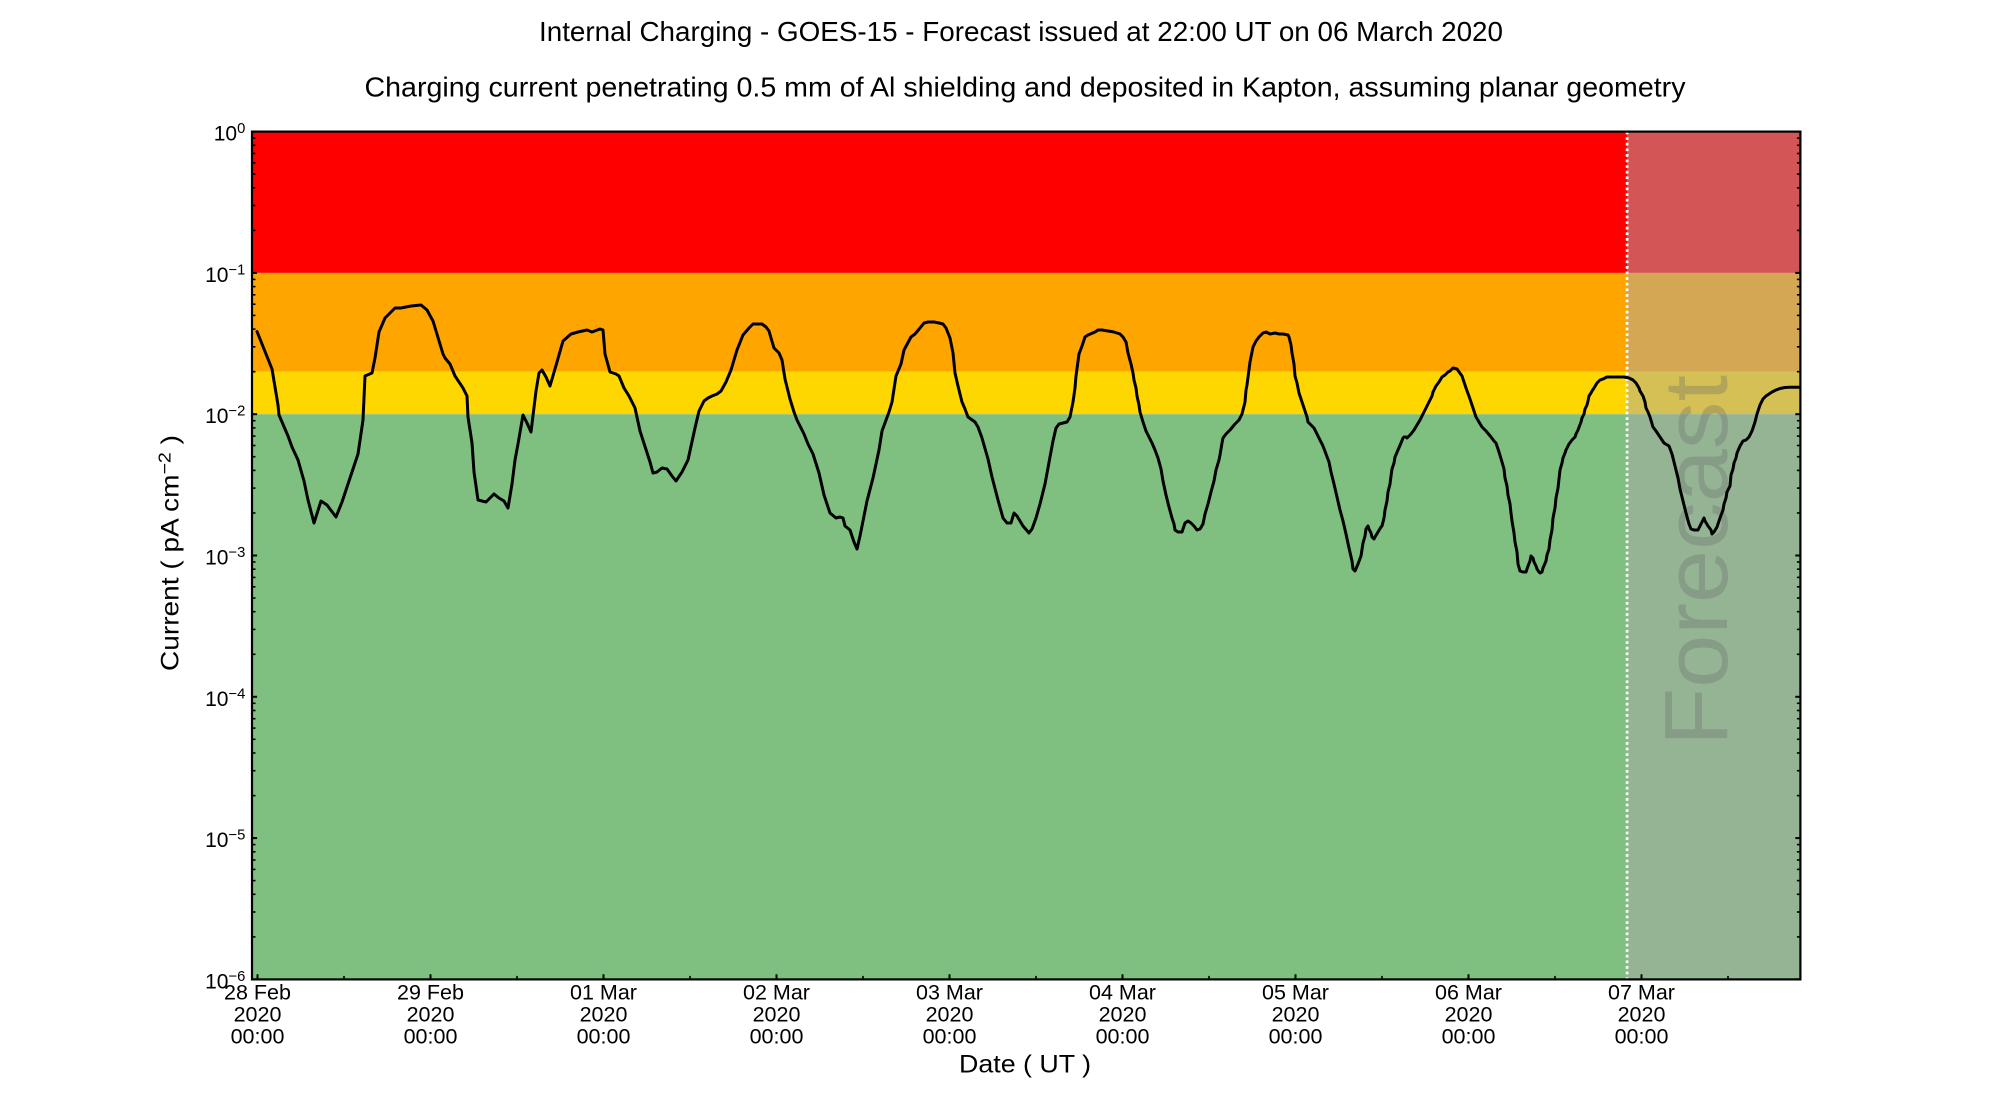 This screenshot has height=1105, width=2000. I want to click on svg-text: 06 Mar, so click(1468, 993).